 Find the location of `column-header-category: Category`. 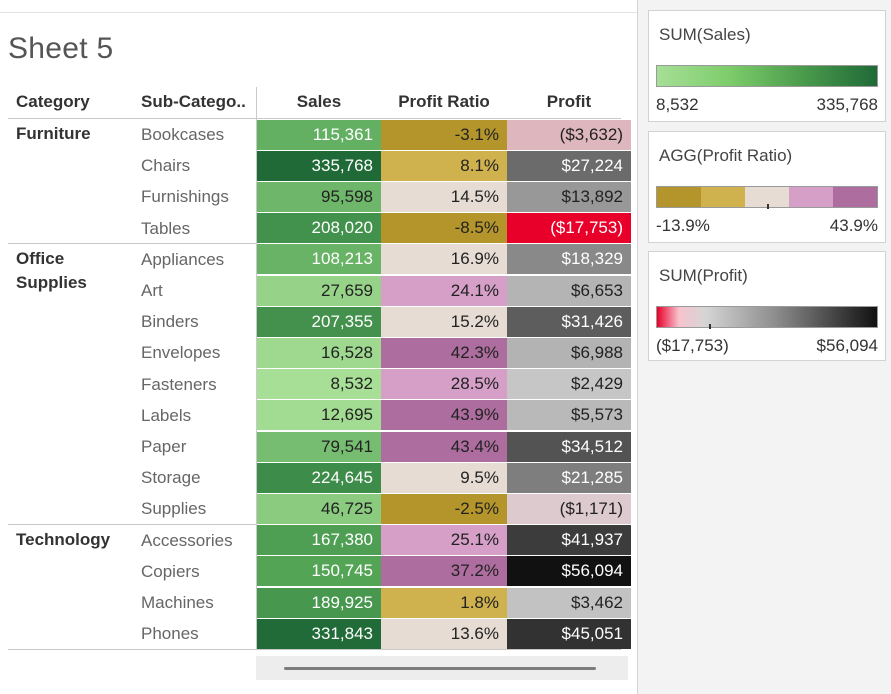

column-header-category: Category is located at coordinates (53, 101).